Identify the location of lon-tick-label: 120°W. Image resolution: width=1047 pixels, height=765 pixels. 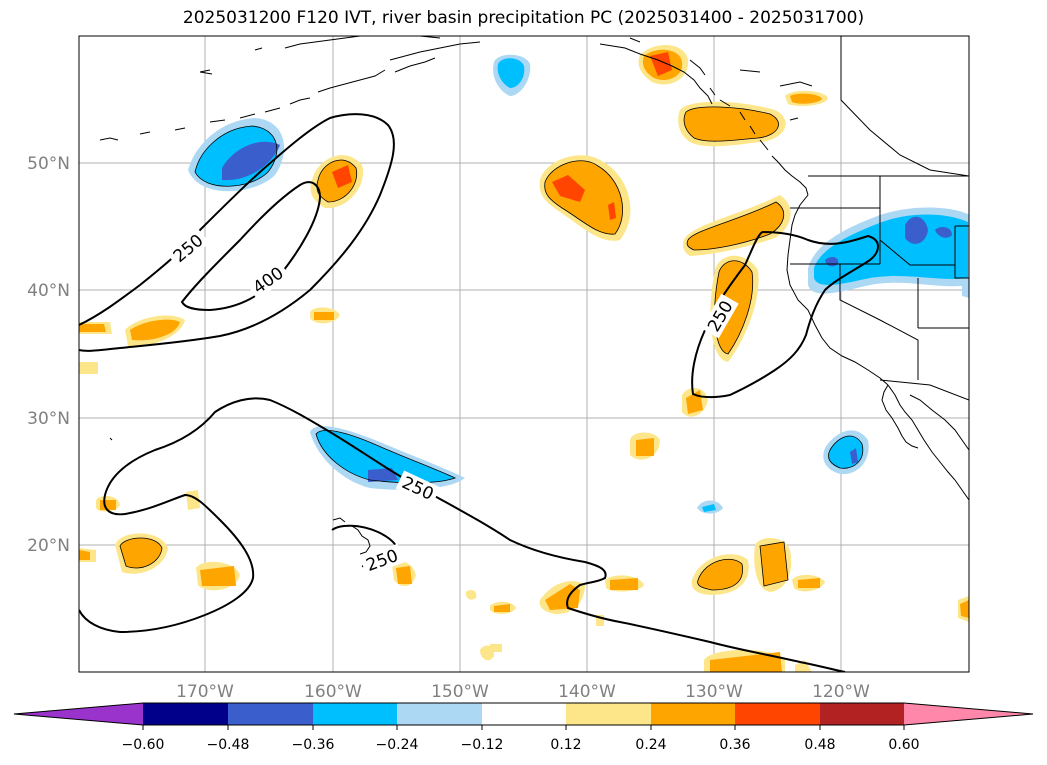
(841, 692).